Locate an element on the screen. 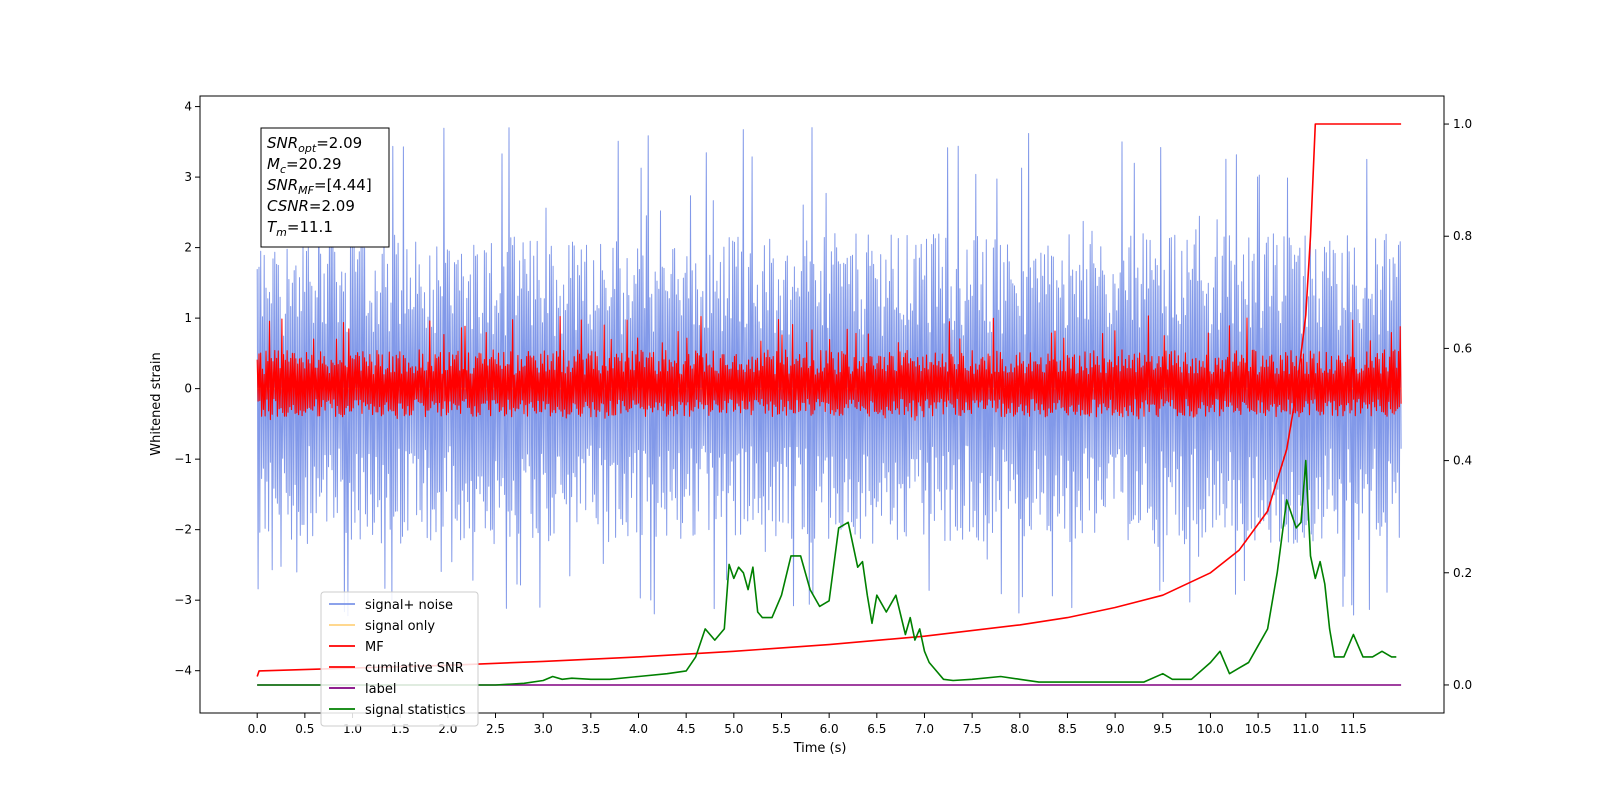 Image resolution: width=1600 pixels, height=800 pixels. legend-frame is located at coordinates (399, 659).